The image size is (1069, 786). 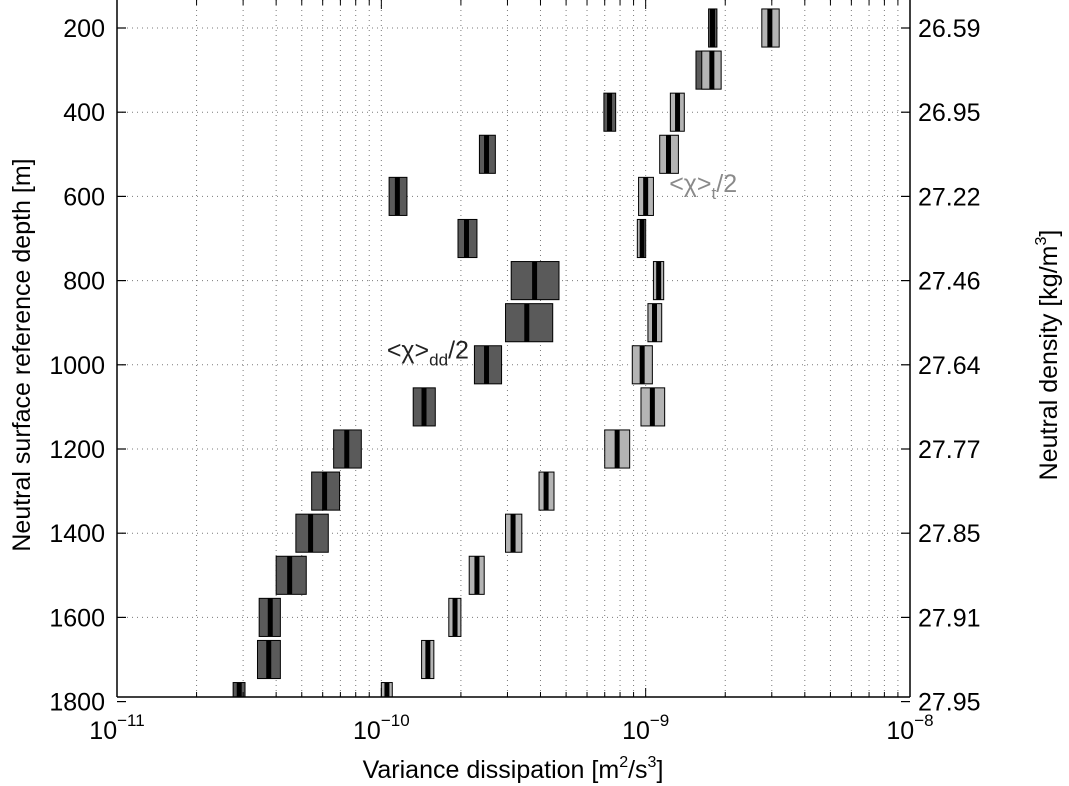 What do you see at coordinates (949, 618) in the screenshot?
I see `y2-tick-label: 27.91` at bounding box center [949, 618].